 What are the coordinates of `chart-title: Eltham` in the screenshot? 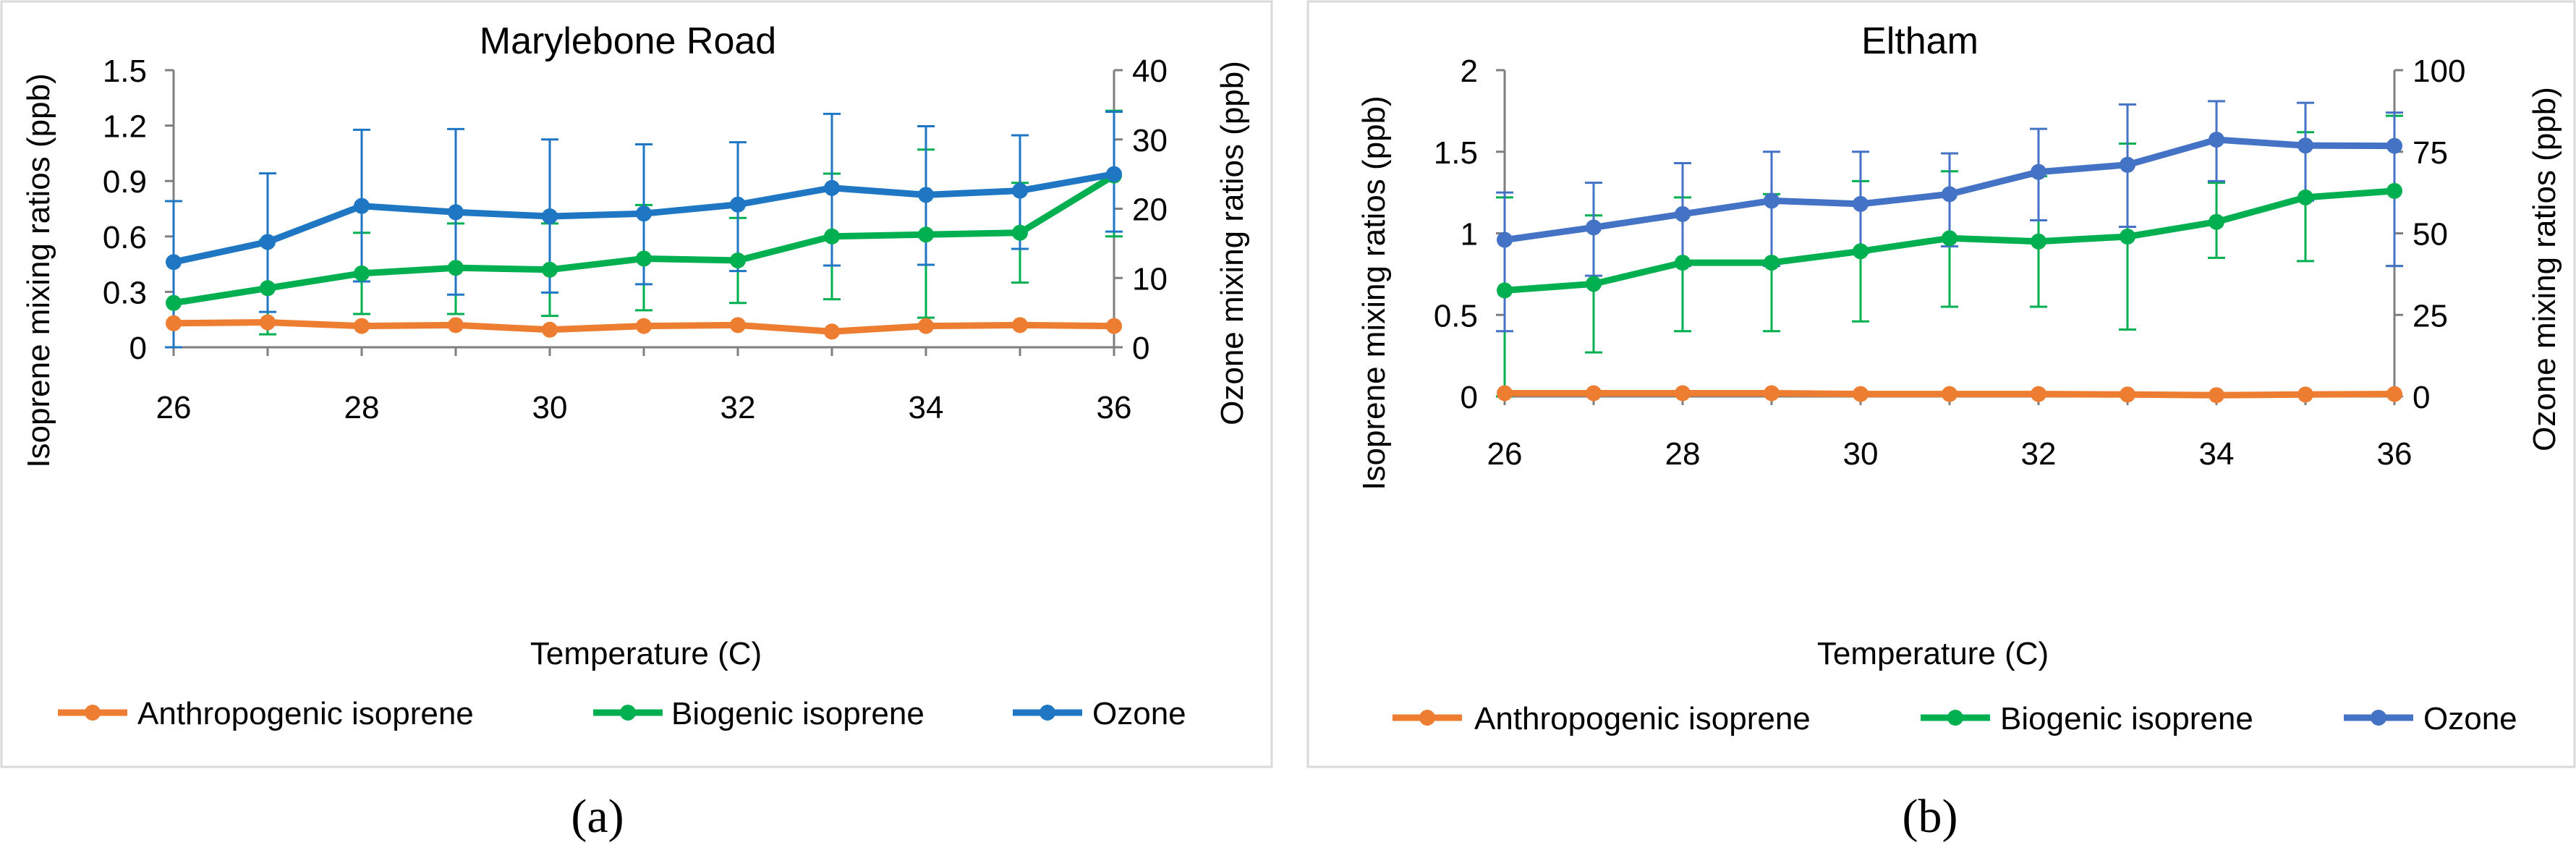 It's located at (1919, 41).